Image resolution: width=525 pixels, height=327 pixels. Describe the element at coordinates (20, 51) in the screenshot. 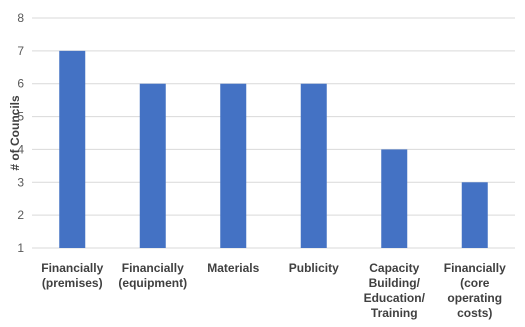

I see `y-tick-label: 7` at that location.